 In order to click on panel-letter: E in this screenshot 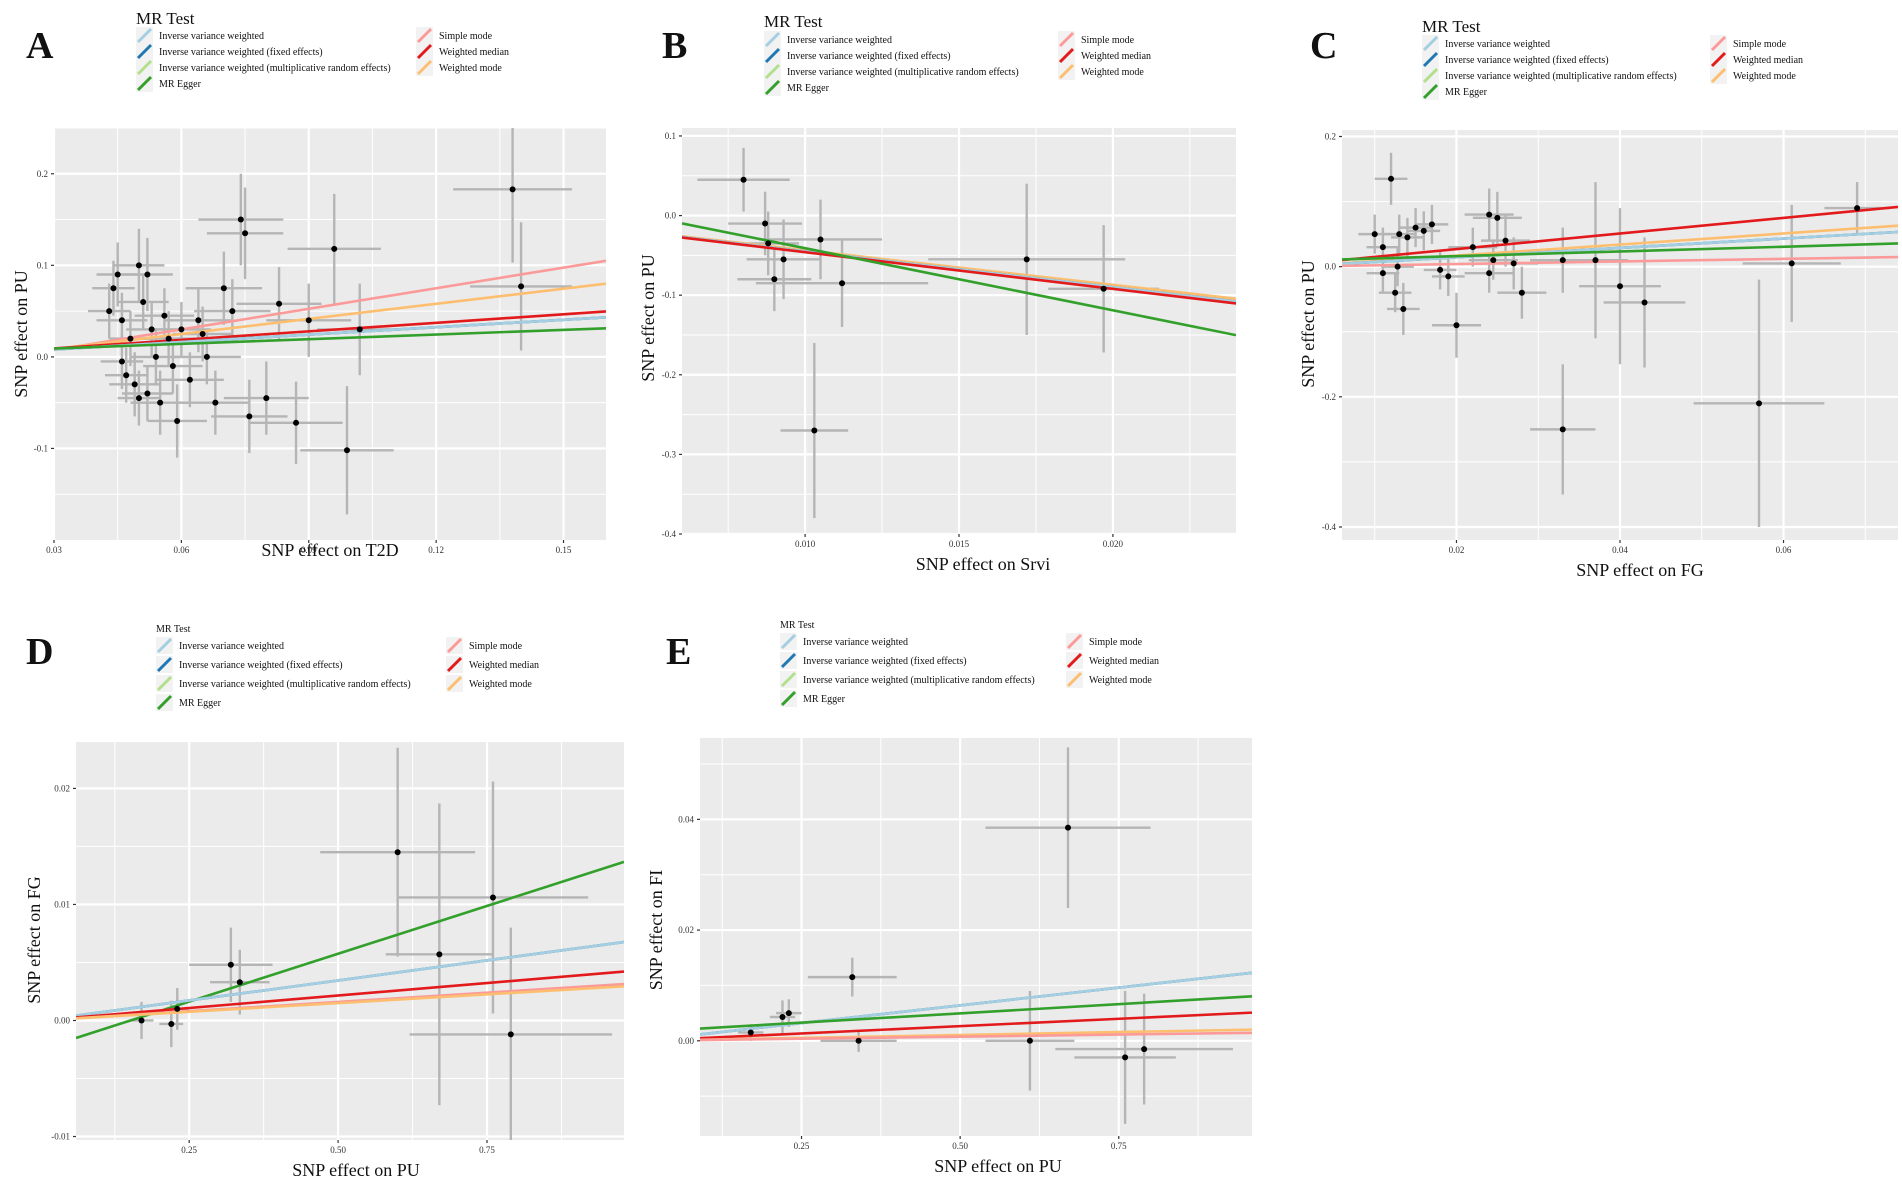, I will do `click(678, 652)`.